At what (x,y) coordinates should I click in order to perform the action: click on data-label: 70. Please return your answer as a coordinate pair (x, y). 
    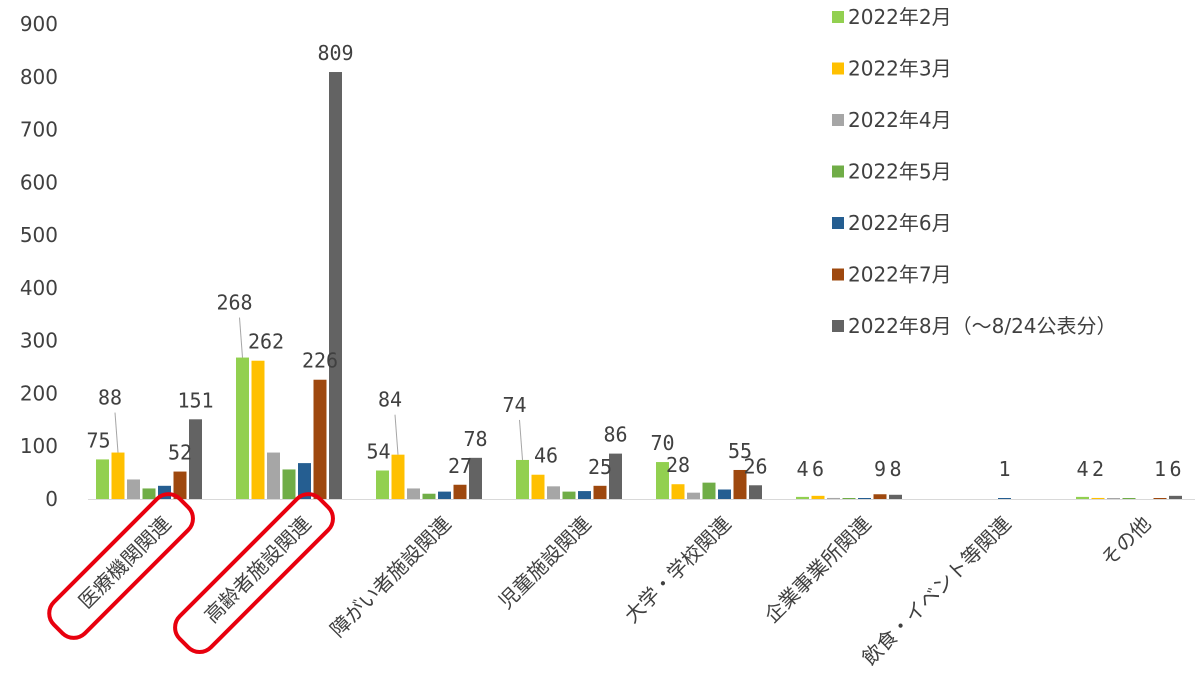
    Looking at the image, I should click on (662, 443).